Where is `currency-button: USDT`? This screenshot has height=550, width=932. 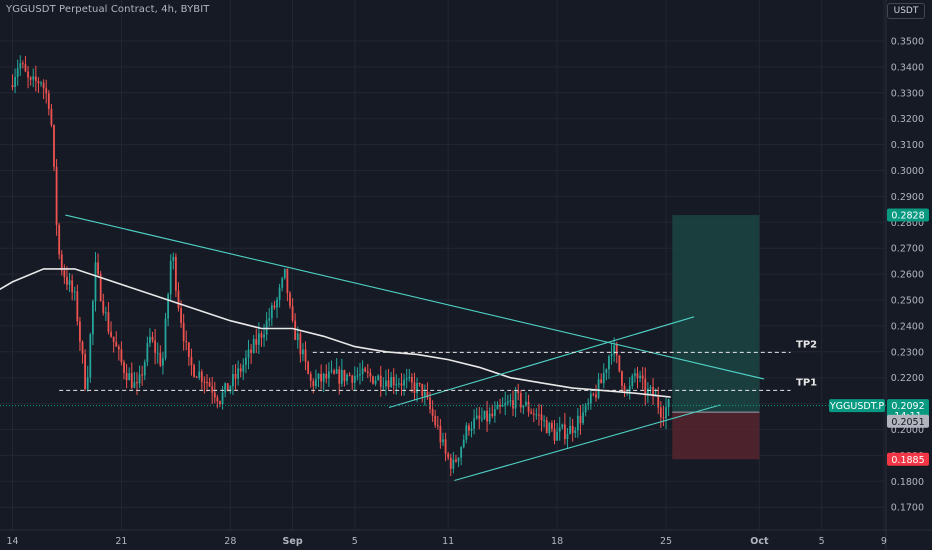 currency-button: USDT is located at coordinates (906, 11).